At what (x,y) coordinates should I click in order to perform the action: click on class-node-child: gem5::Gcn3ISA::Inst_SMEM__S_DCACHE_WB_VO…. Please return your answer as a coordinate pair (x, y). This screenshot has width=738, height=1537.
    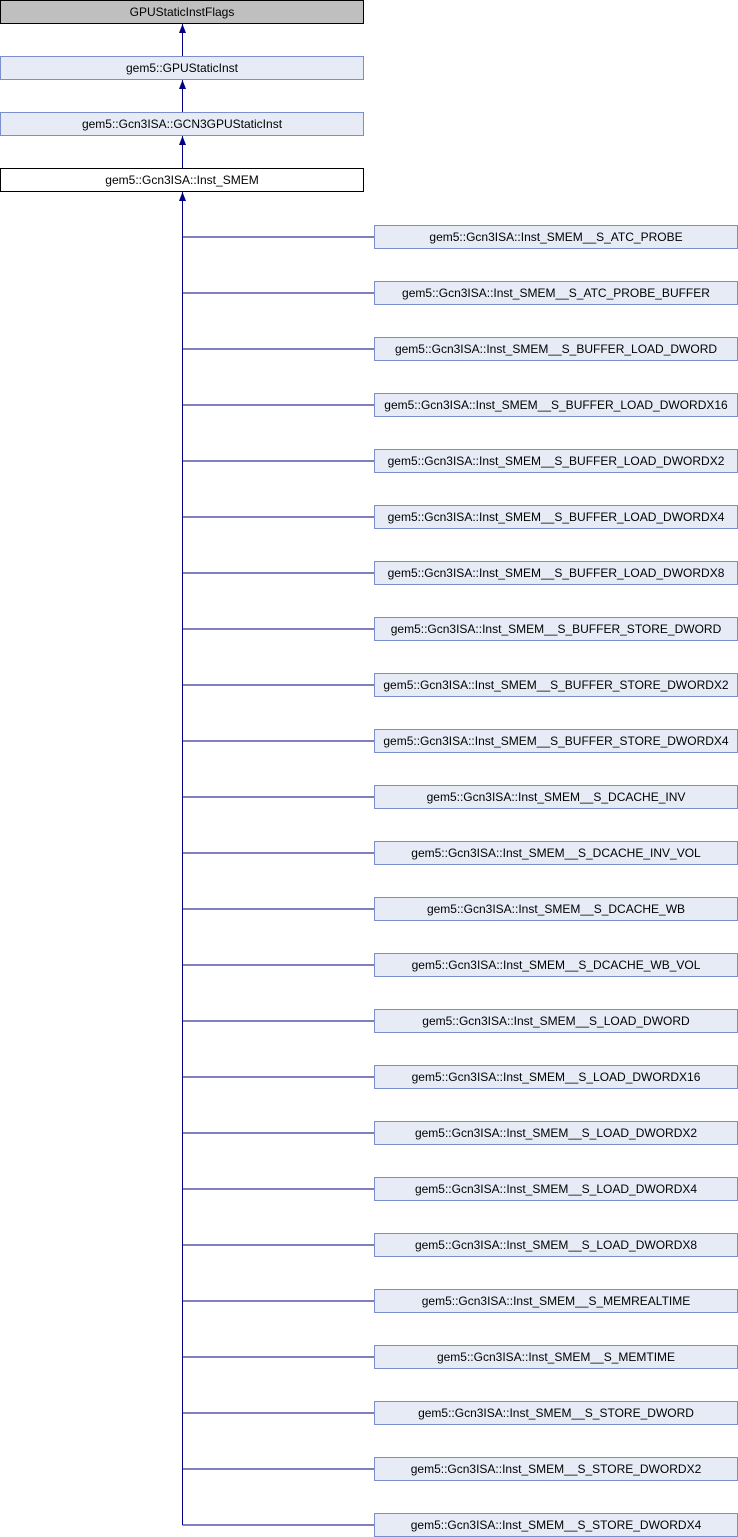
    Looking at the image, I should click on (556, 965).